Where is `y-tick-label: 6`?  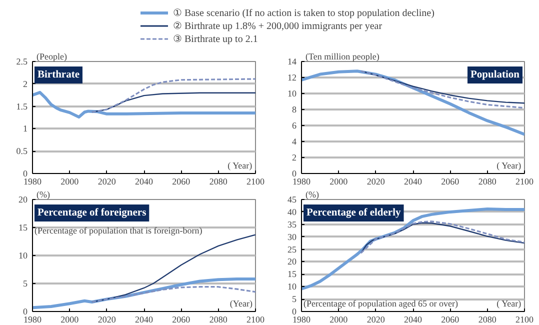 y-tick-label: 6 is located at coordinates (294, 125).